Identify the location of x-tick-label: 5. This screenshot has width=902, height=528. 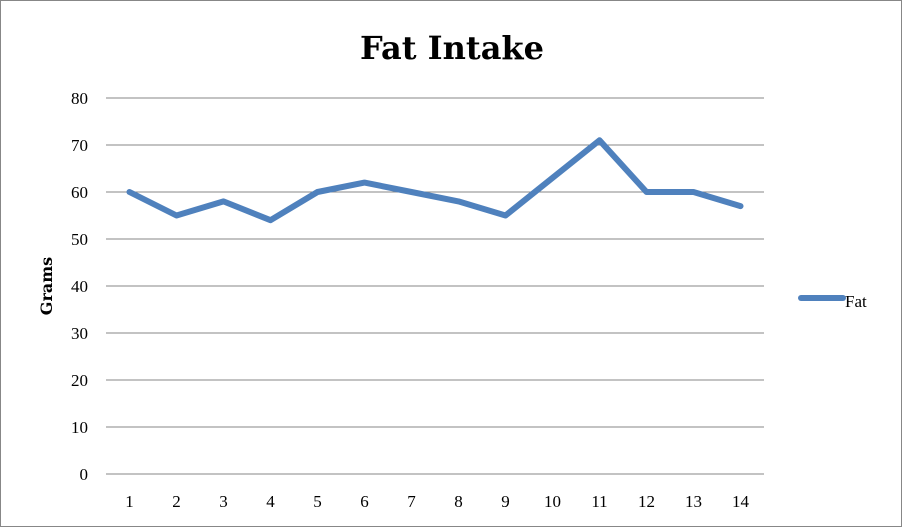
(317, 501).